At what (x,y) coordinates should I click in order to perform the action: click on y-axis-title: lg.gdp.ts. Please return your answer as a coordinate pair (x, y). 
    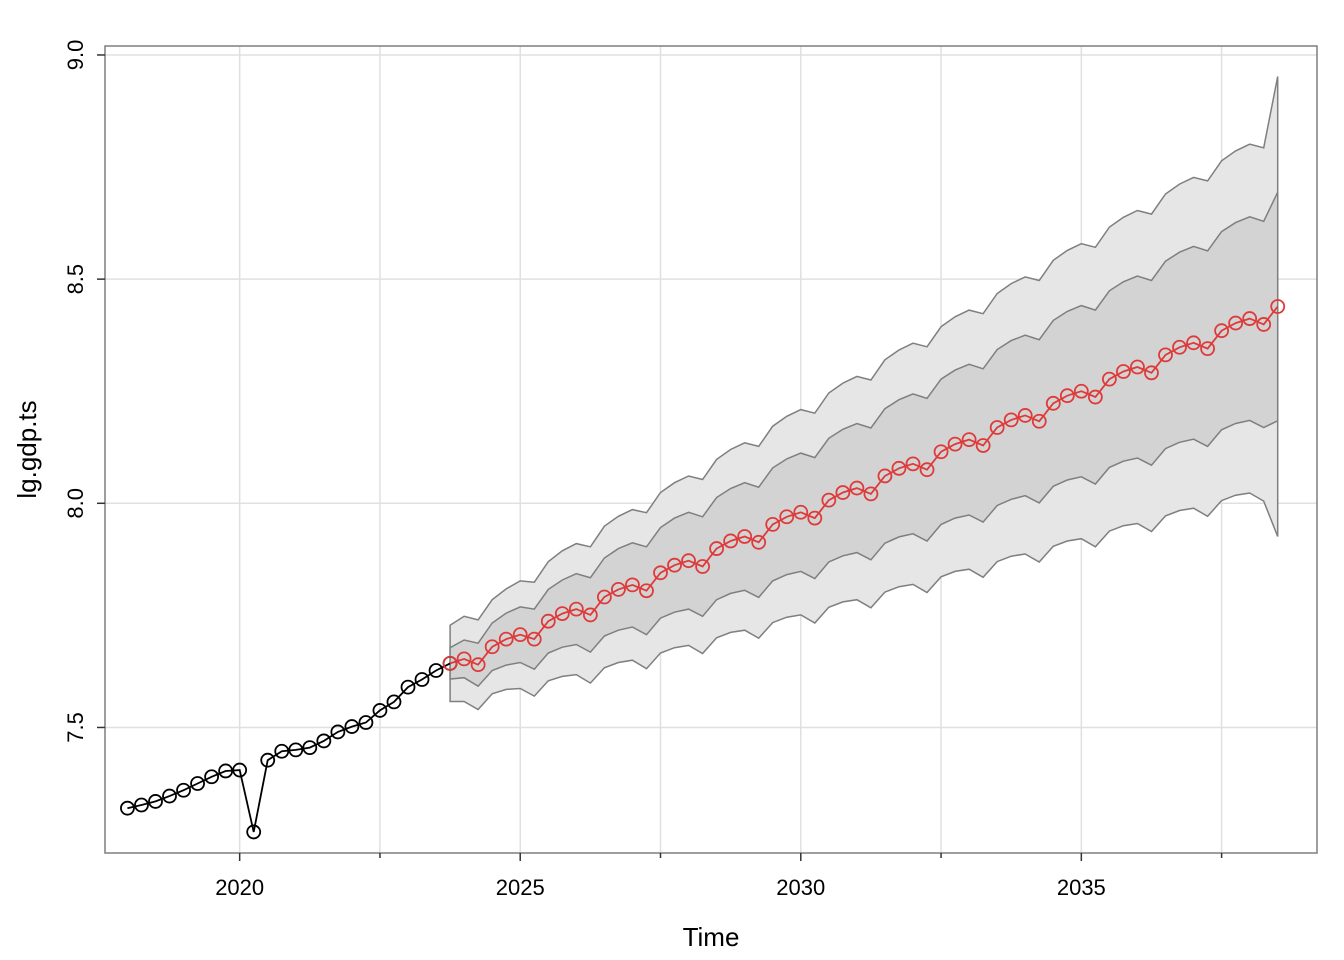
    Looking at the image, I should click on (27, 449).